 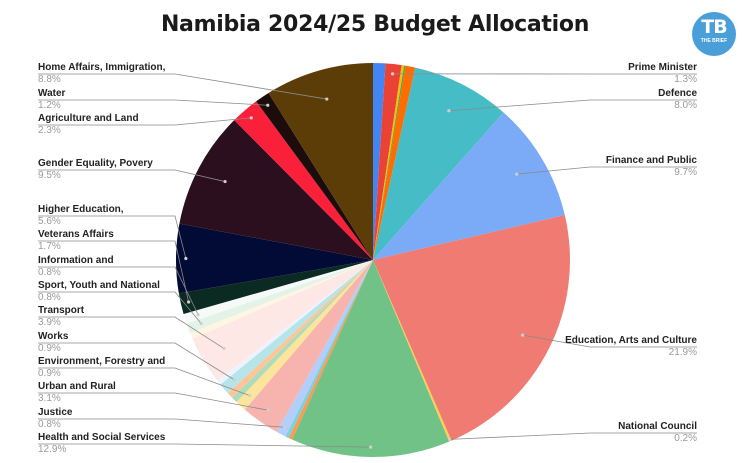 What do you see at coordinates (76, 266) in the screenshot?
I see `label-information: Information and 0.8%` at bounding box center [76, 266].